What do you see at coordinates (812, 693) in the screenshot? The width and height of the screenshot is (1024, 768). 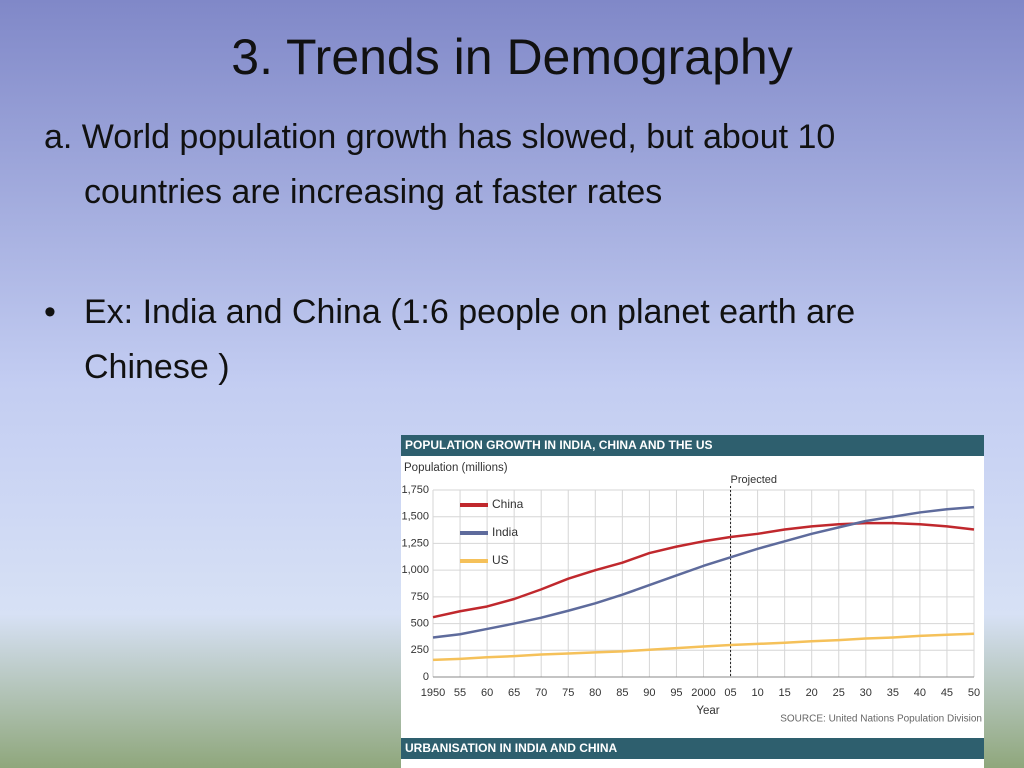 I see `x-tick-label: 20` at bounding box center [812, 693].